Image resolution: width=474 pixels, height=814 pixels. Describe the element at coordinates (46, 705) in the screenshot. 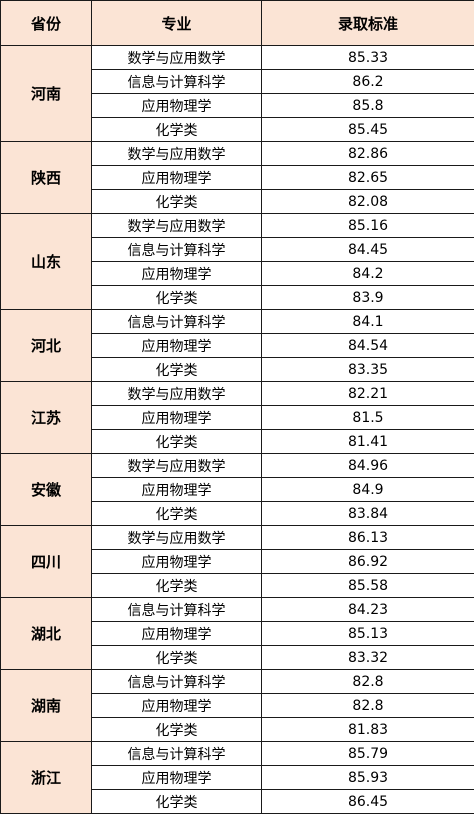

I see `province-cell: 湖南` at that location.